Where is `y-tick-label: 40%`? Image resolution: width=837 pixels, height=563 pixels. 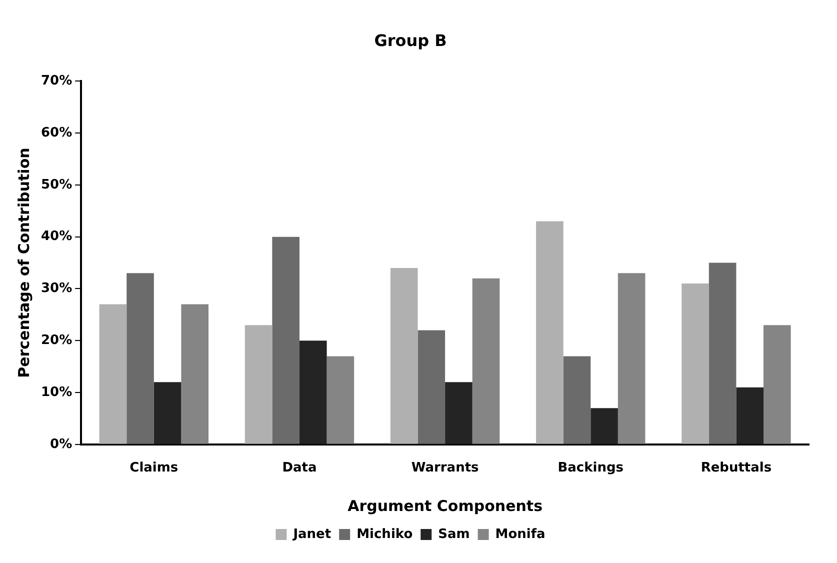 y-tick-label: 40% is located at coordinates (56, 236).